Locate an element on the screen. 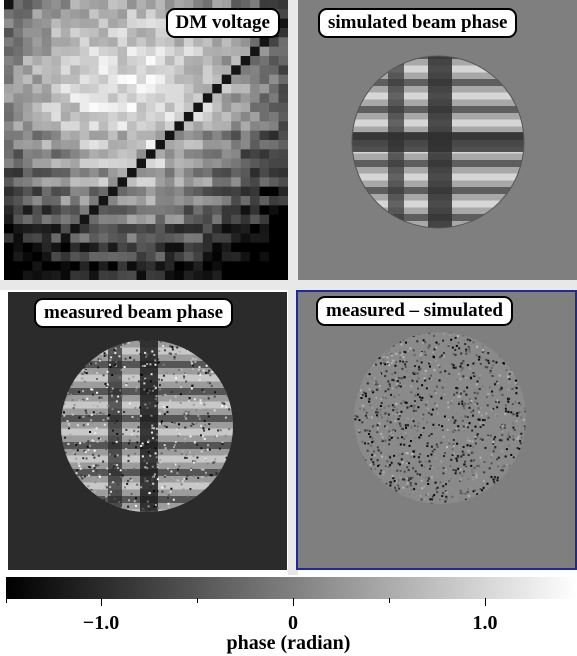 This screenshot has height=656, width=577. colorbar-axis-label: phase (radian) is located at coordinates (288, 643).